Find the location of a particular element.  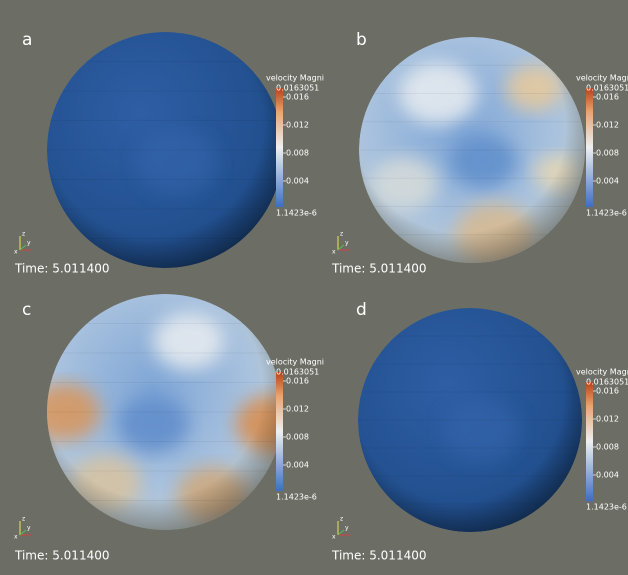

panel-label: b is located at coordinates (361, 40).